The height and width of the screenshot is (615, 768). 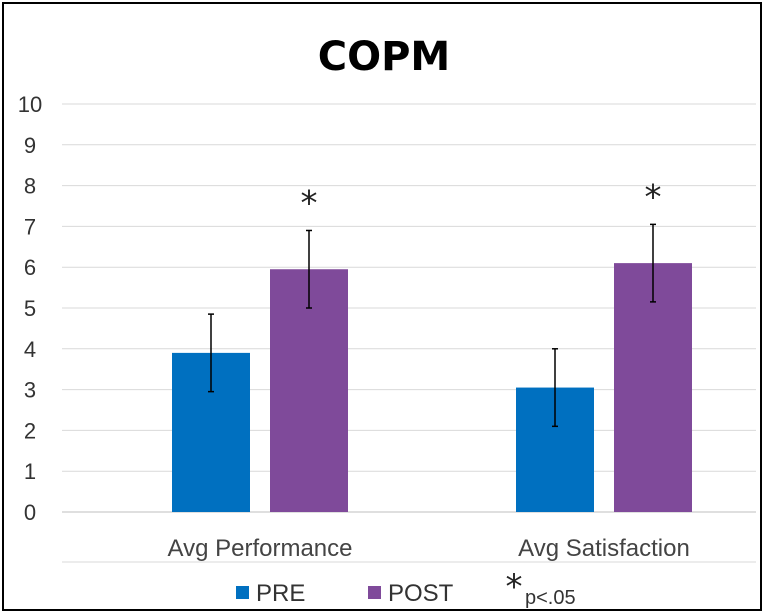 I want to click on category-label-2: Avg Satisfaction, so click(x=604, y=548).